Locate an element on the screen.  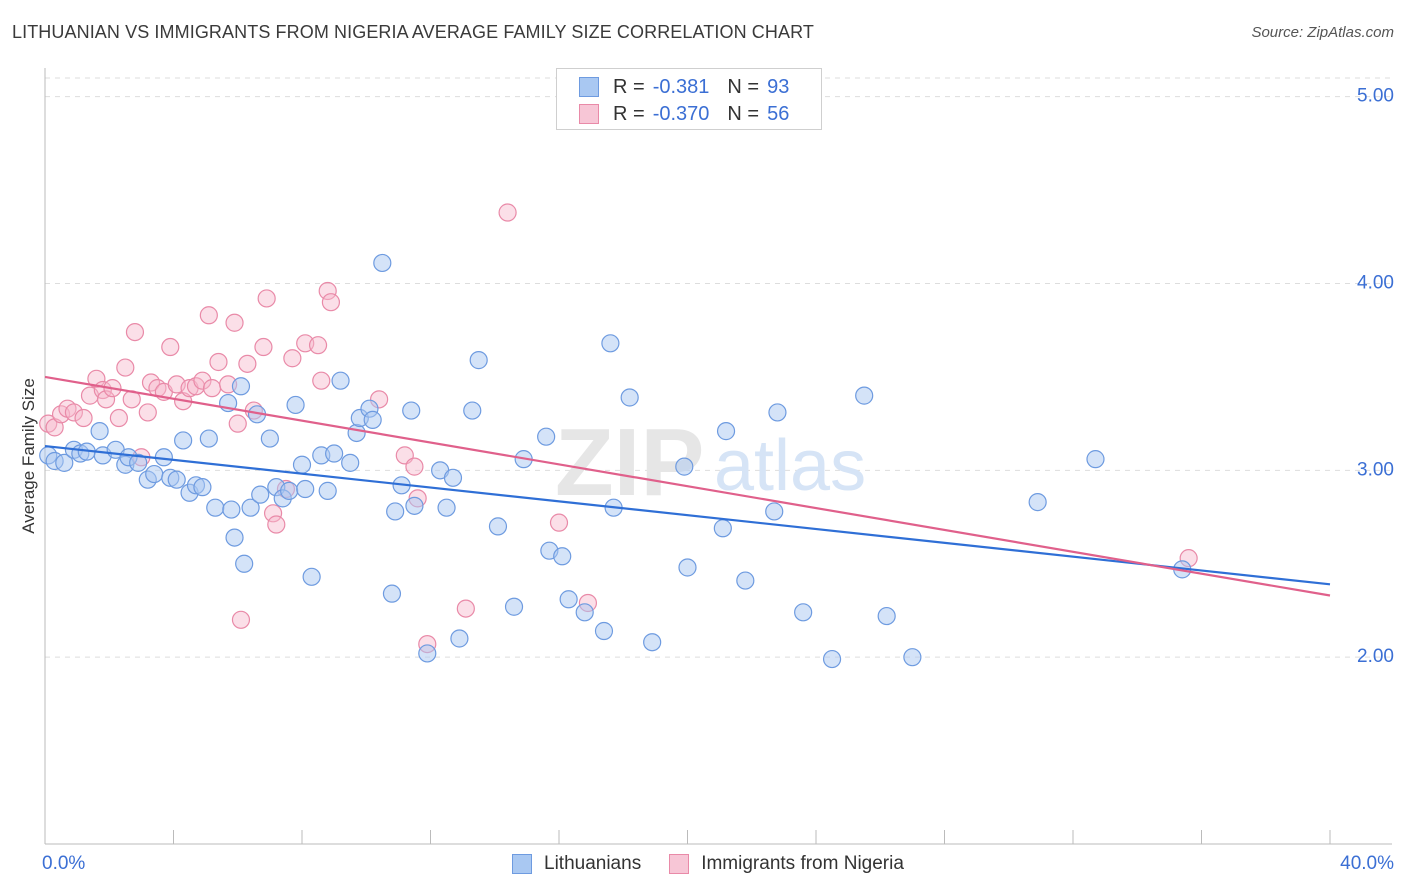
y-tick-label: 3.00 is located at coordinates (1375, 469).